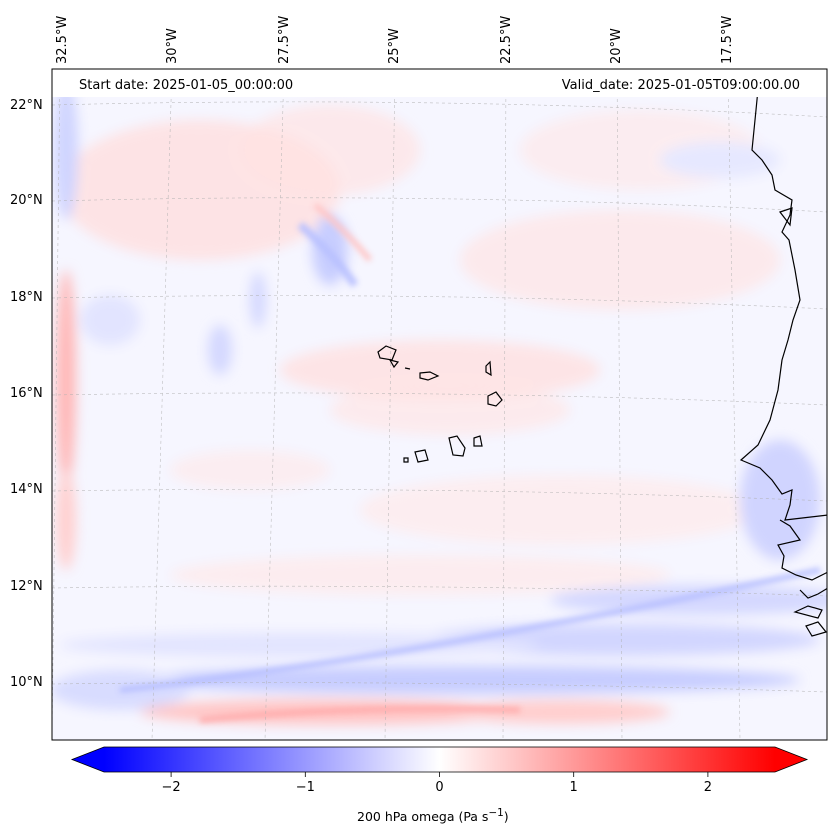 The width and height of the screenshot is (837, 839). Describe the element at coordinates (439, 787) in the screenshot. I see `colorbar-tick-label: 0` at that location.